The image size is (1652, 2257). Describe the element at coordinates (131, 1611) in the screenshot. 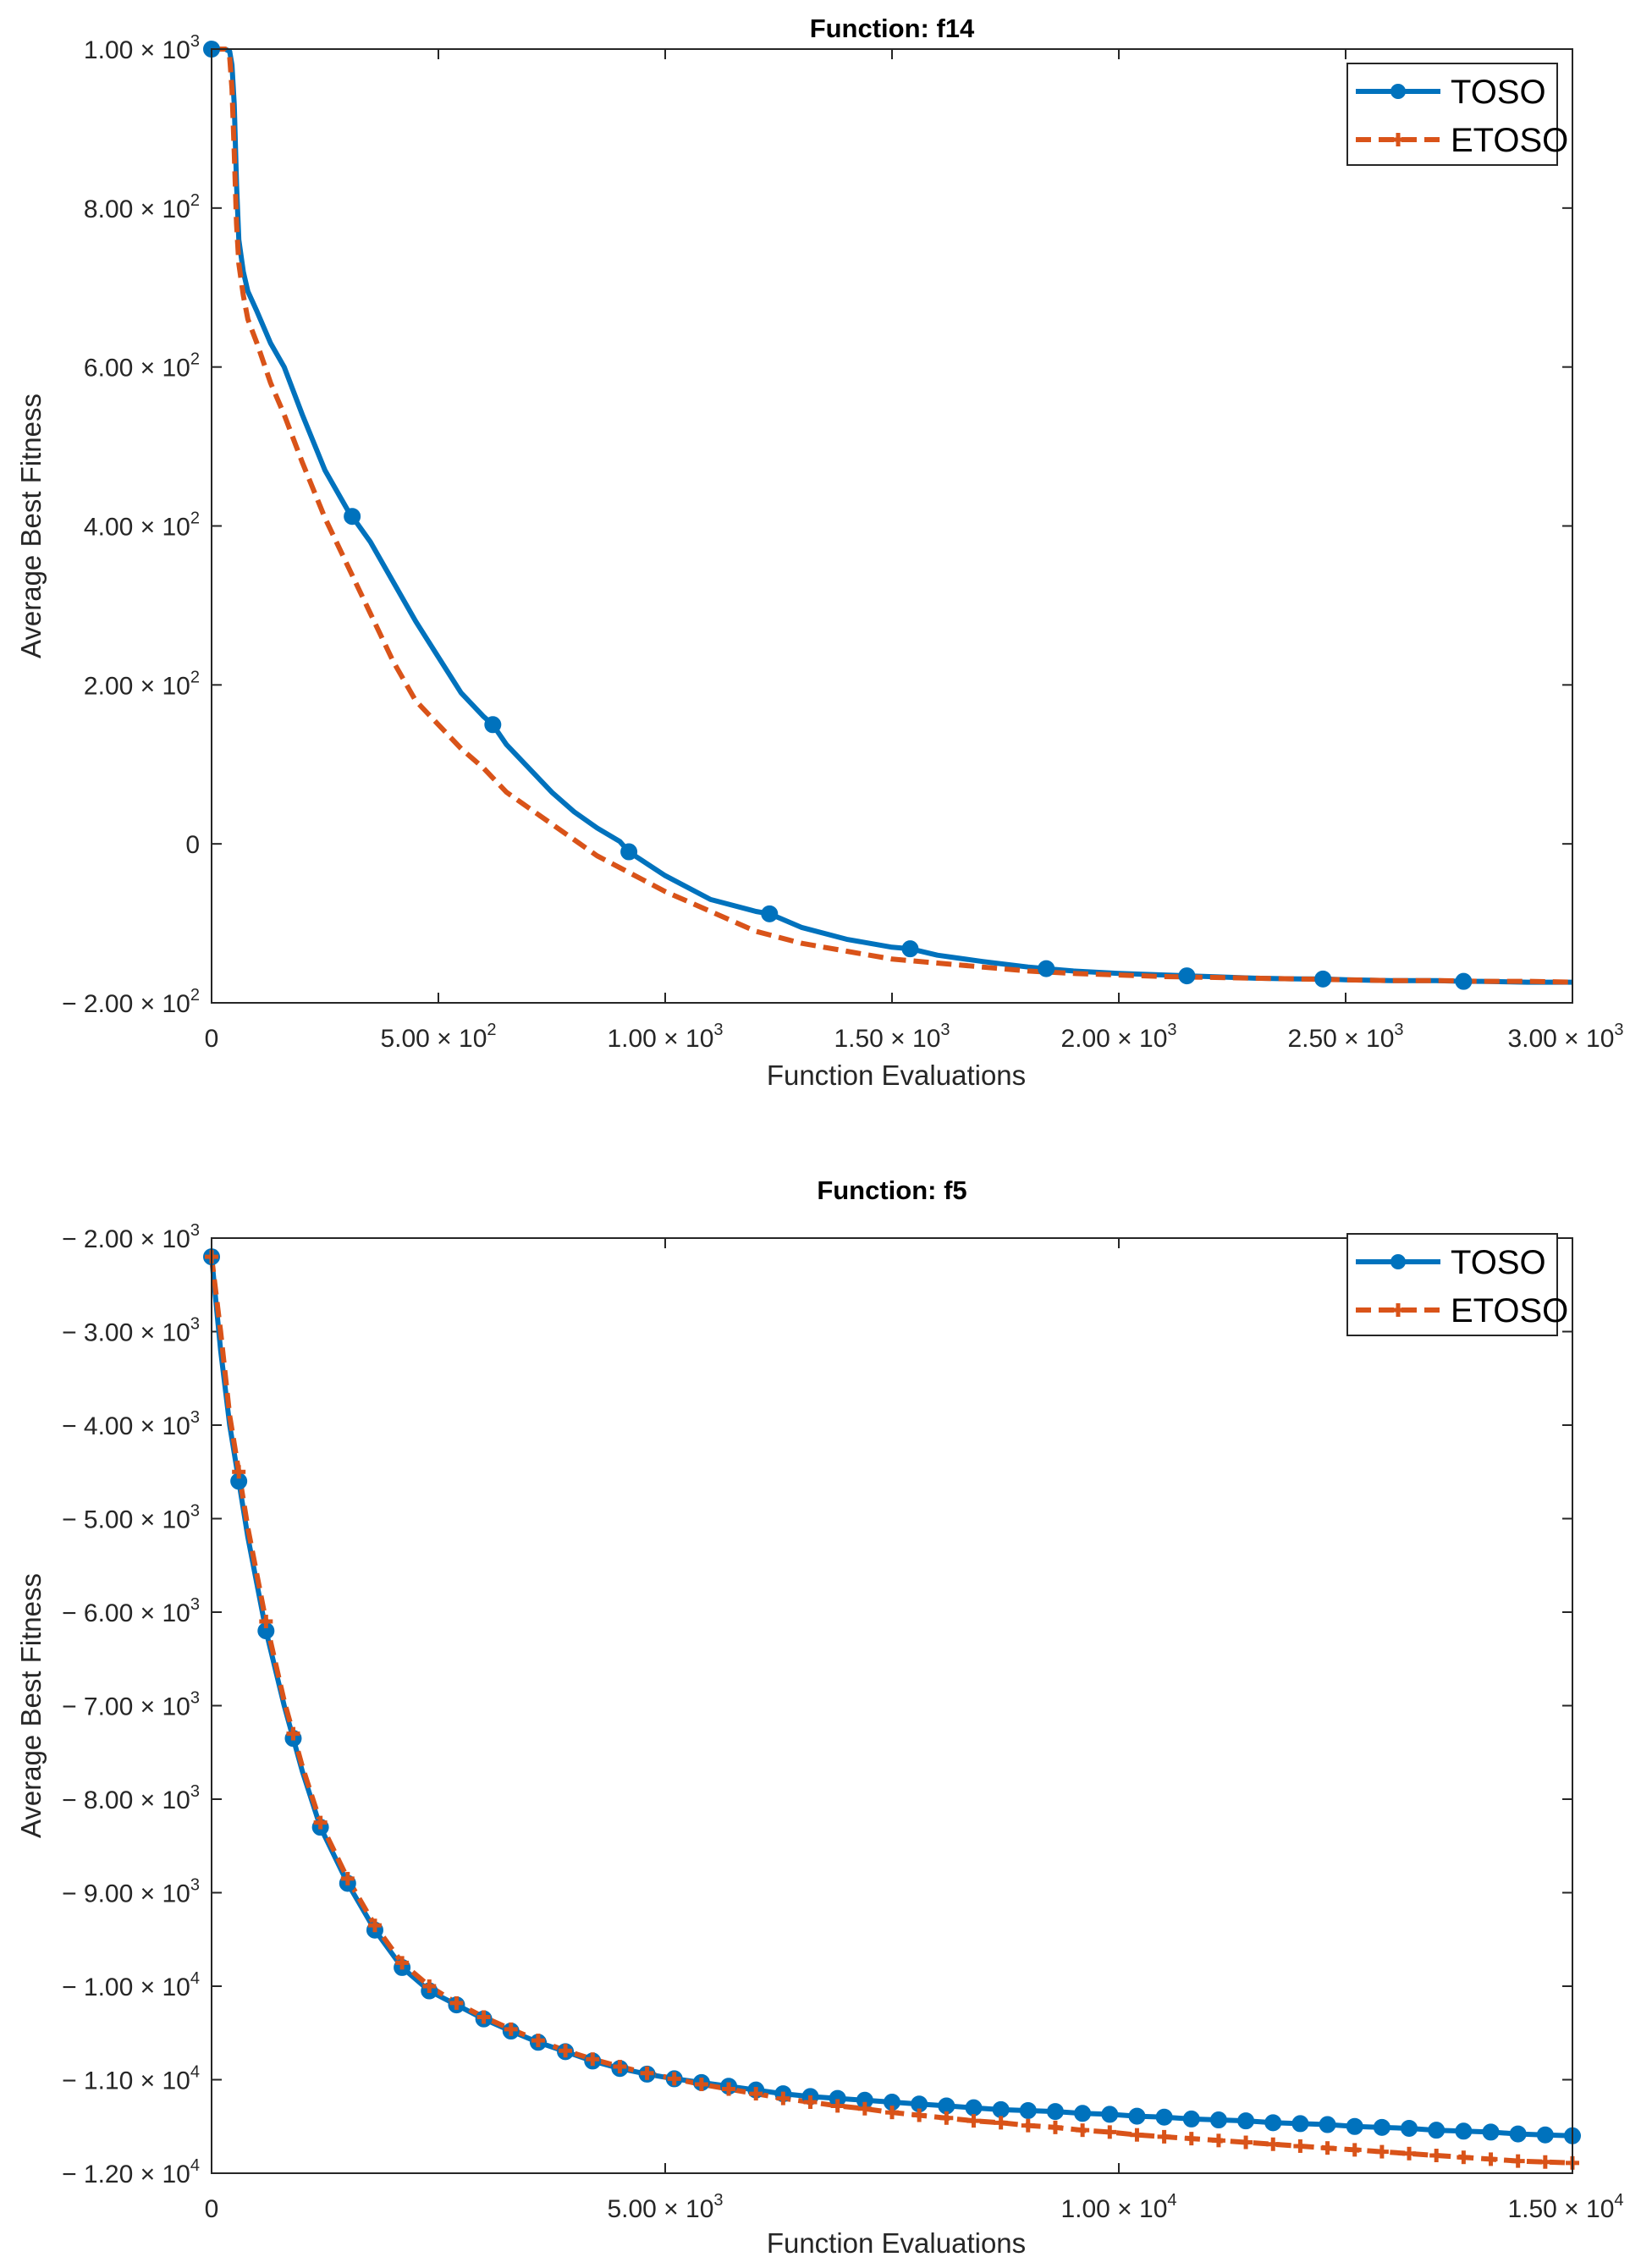

I see `y-tick-label: − 6.00 × 103` at that location.